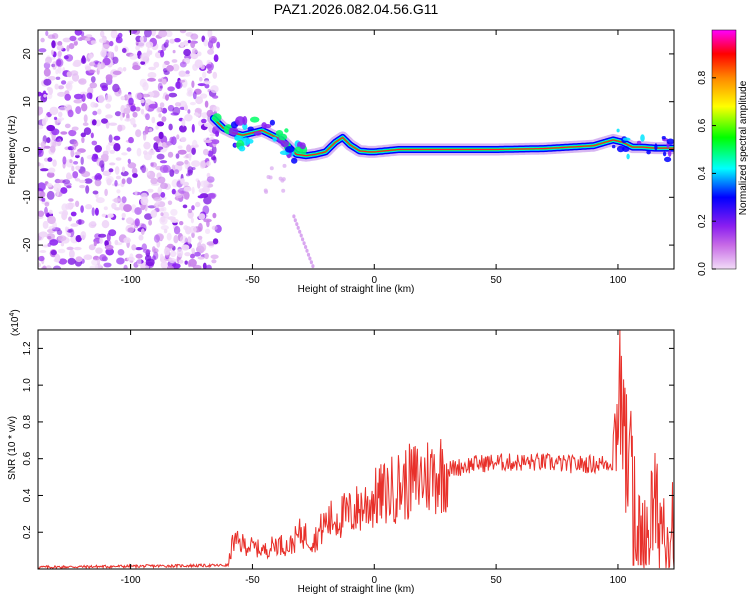 The image size is (750, 600). What do you see at coordinates (252, 280) in the screenshot?
I see `x-tick-label: -50` at bounding box center [252, 280].